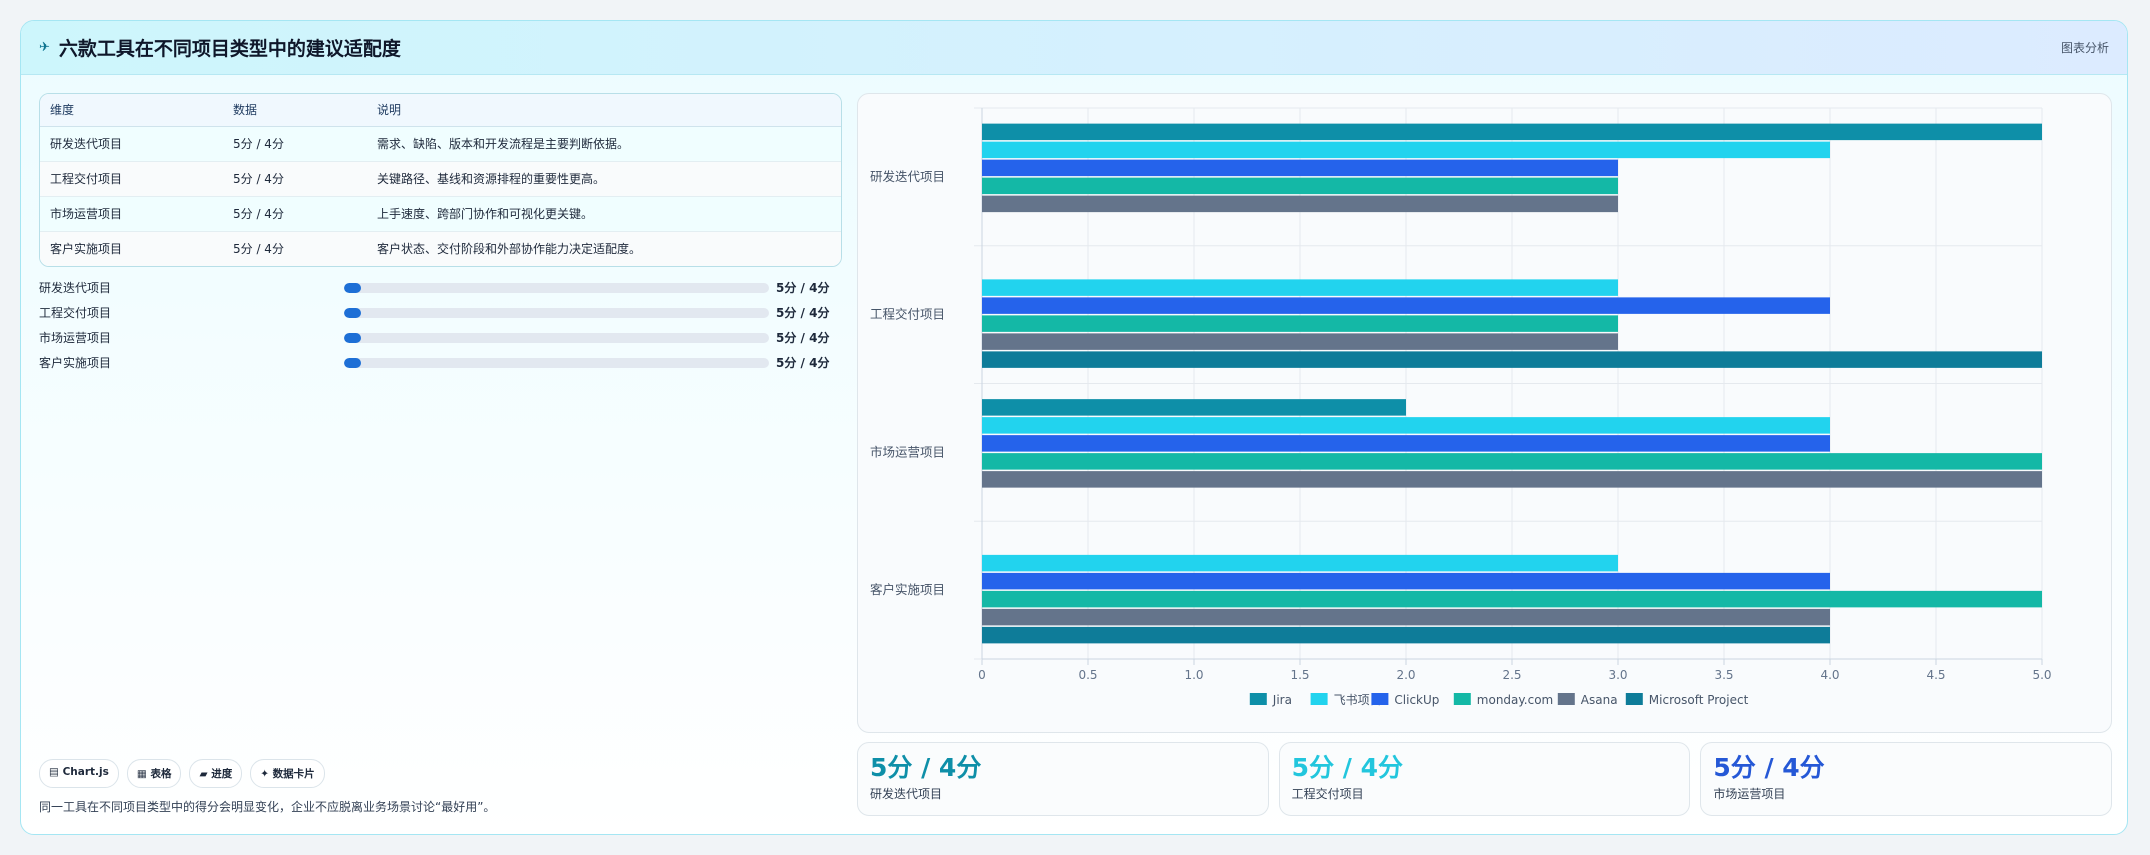  What do you see at coordinates (982, 675) in the screenshot?
I see `x-tick-label: 0` at bounding box center [982, 675].